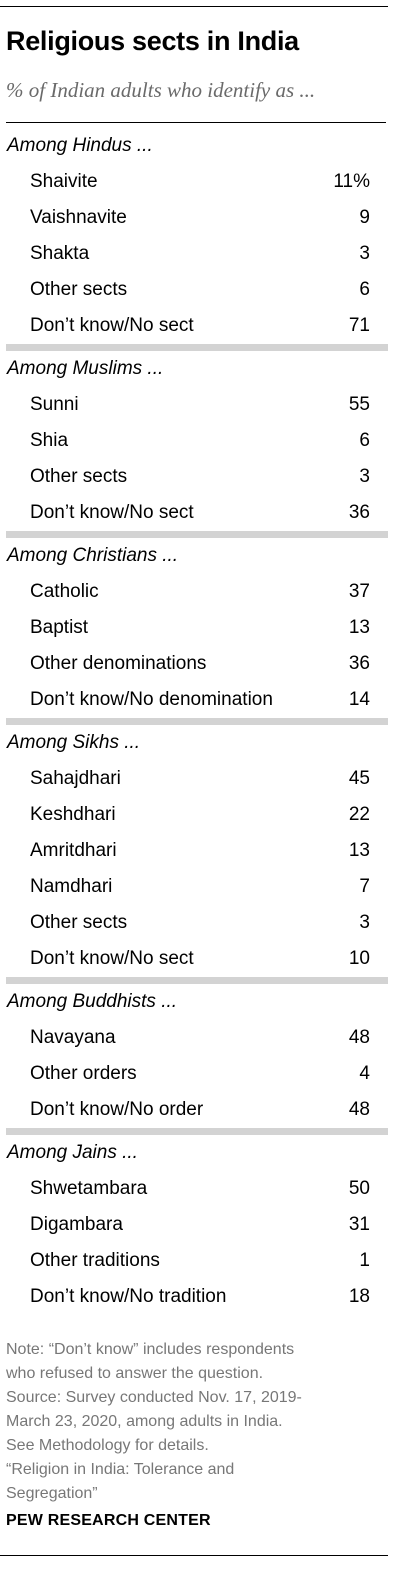  Describe the element at coordinates (200, 513) in the screenshot. I see `table-row: Don’t know/No sect 36` at that location.